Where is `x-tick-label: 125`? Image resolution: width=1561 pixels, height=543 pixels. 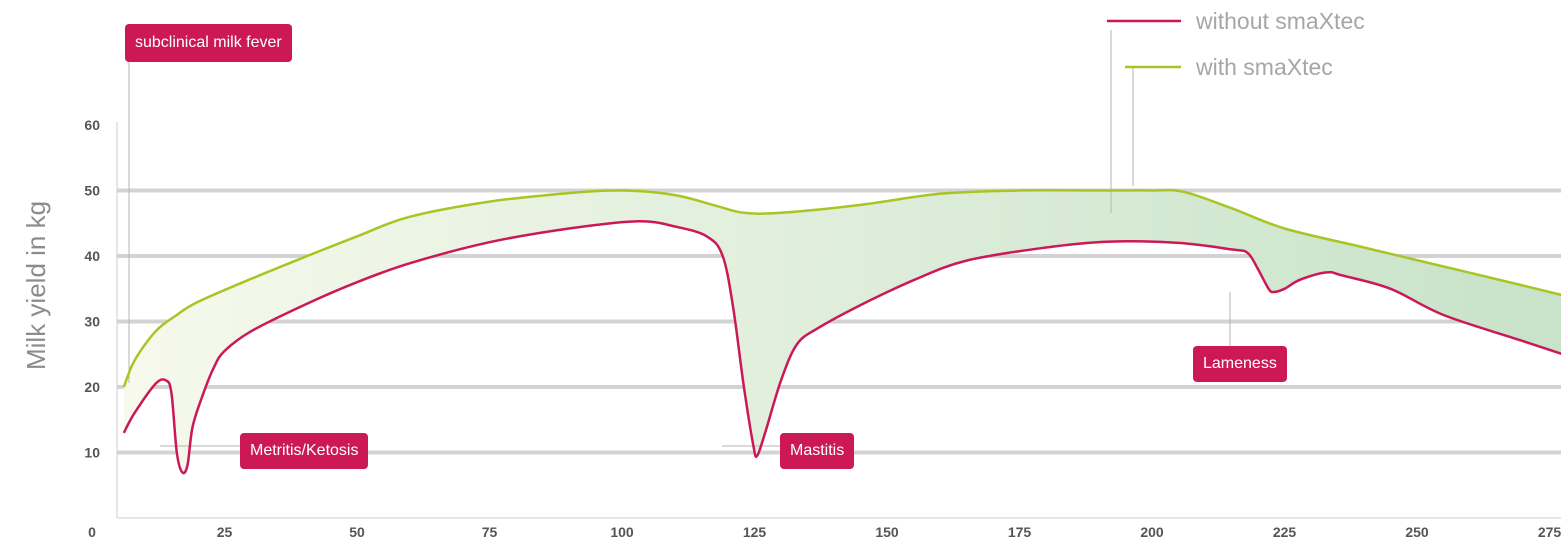
x-tick-label: 125 is located at coordinates (755, 532).